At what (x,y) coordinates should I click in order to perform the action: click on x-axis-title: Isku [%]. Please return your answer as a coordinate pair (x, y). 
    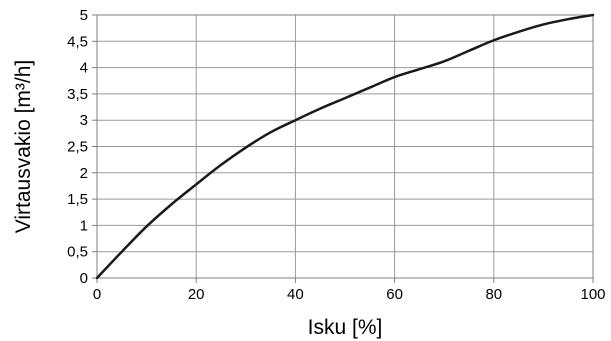
    Looking at the image, I should click on (345, 327).